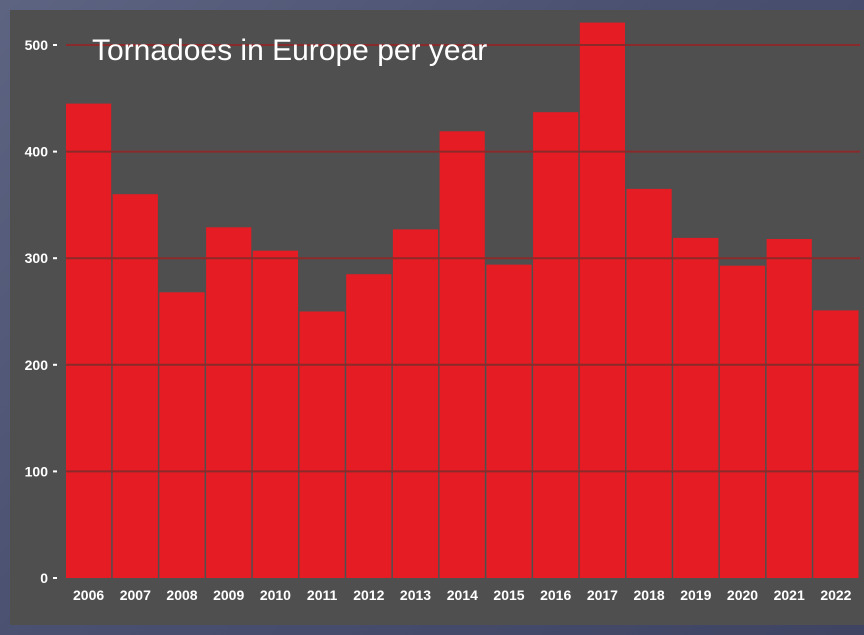 This screenshot has width=864, height=635. What do you see at coordinates (182, 435) in the screenshot?
I see `bar-2008` at bounding box center [182, 435].